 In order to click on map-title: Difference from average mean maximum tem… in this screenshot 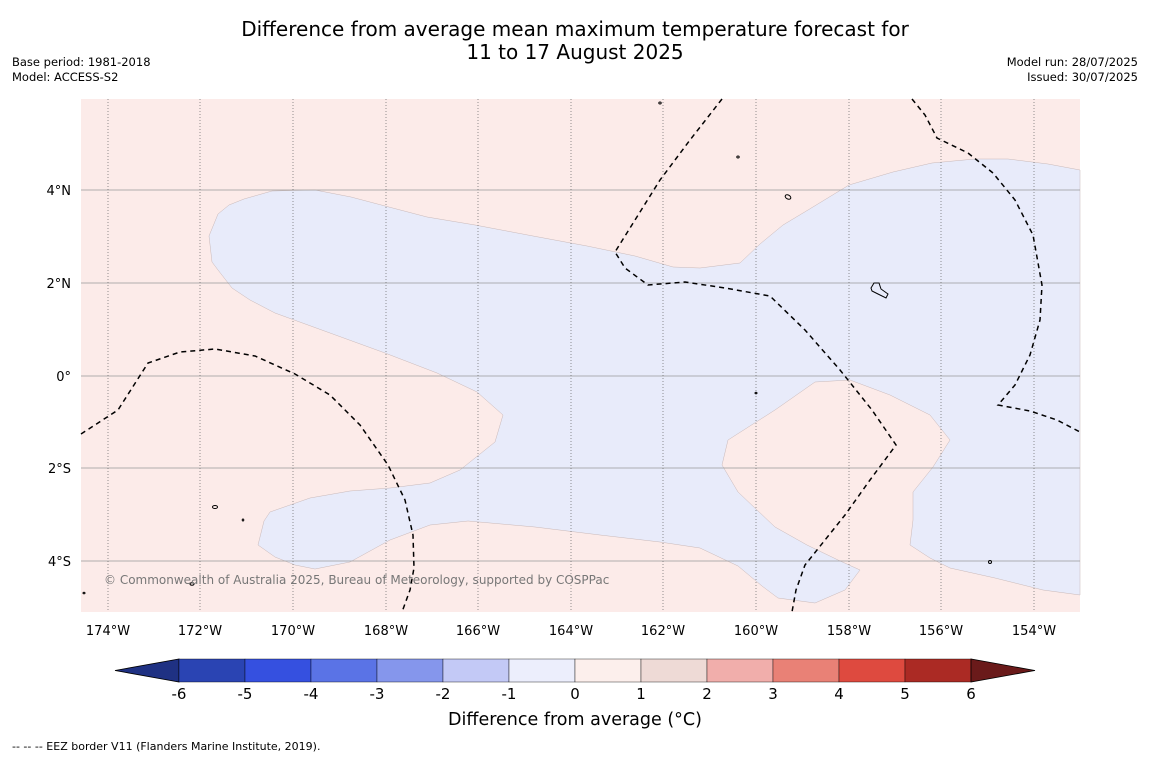, I will do `click(575, 41)`.